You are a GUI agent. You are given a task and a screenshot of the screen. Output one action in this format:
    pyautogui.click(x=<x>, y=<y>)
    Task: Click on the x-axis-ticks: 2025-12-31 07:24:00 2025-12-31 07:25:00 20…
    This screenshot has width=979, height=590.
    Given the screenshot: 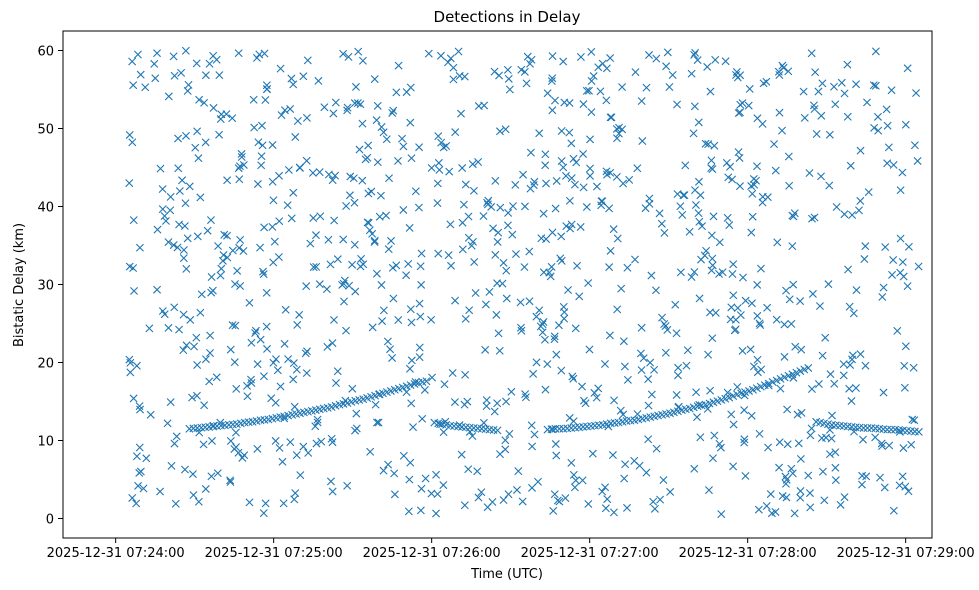 What is the action you would take?
    pyautogui.click(x=511, y=549)
    